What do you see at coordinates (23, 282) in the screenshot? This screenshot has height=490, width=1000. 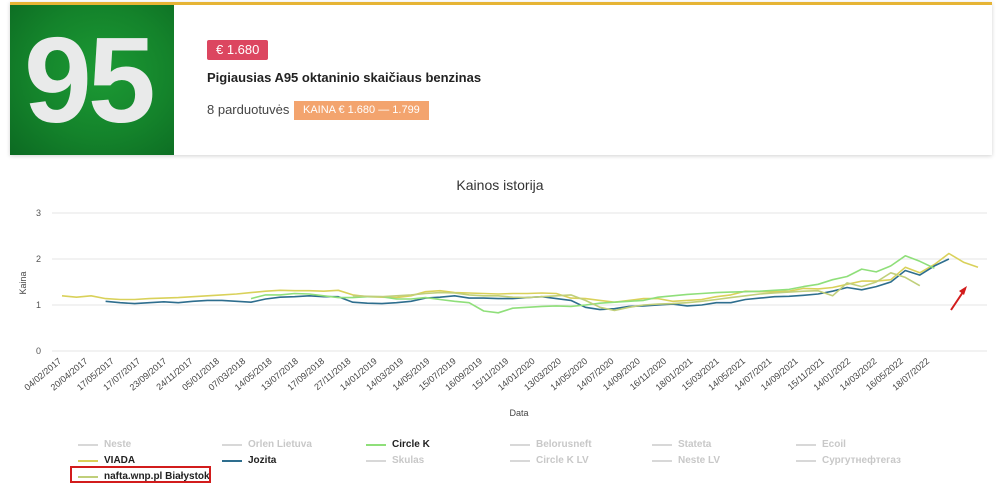 I see `y-axis-label: Kaina` at bounding box center [23, 282].